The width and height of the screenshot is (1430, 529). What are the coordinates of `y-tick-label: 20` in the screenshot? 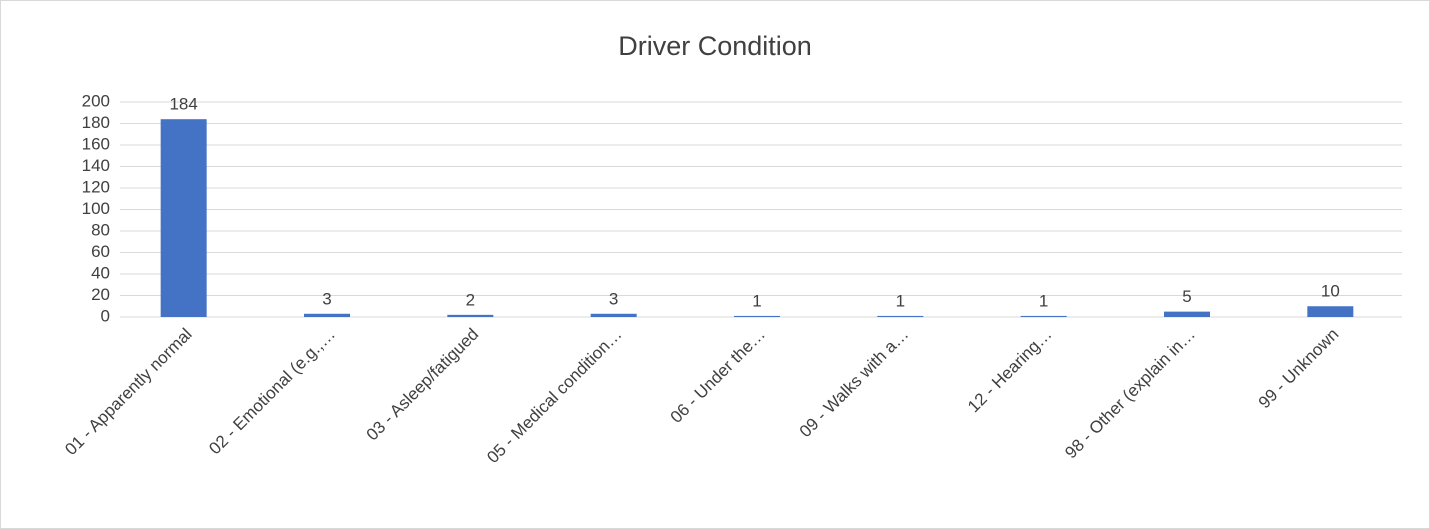 It's located at (100, 294).